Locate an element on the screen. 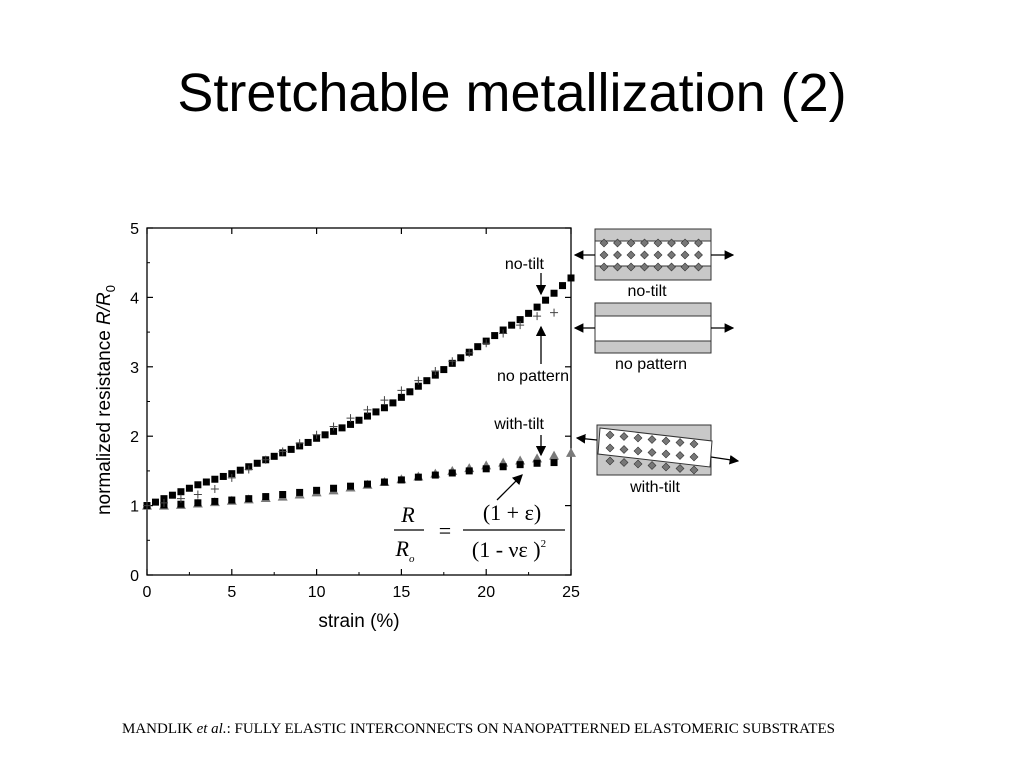 The width and height of the screenshot is (1024, 768). x-tick-label: 20 is located at coordinates (486, 592).